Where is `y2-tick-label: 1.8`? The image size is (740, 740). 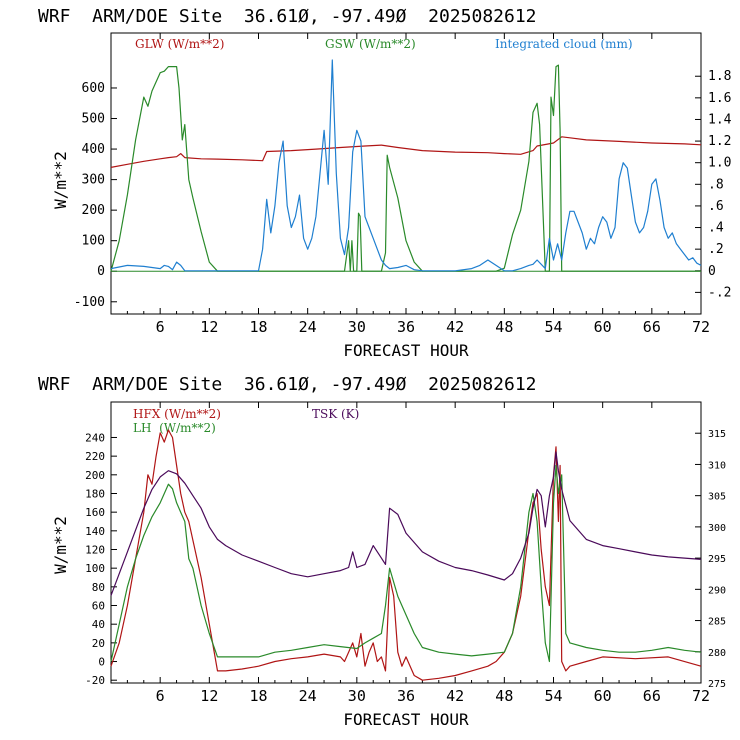
y2-tick-label: 1.8 is located at coordinates (719, 76).